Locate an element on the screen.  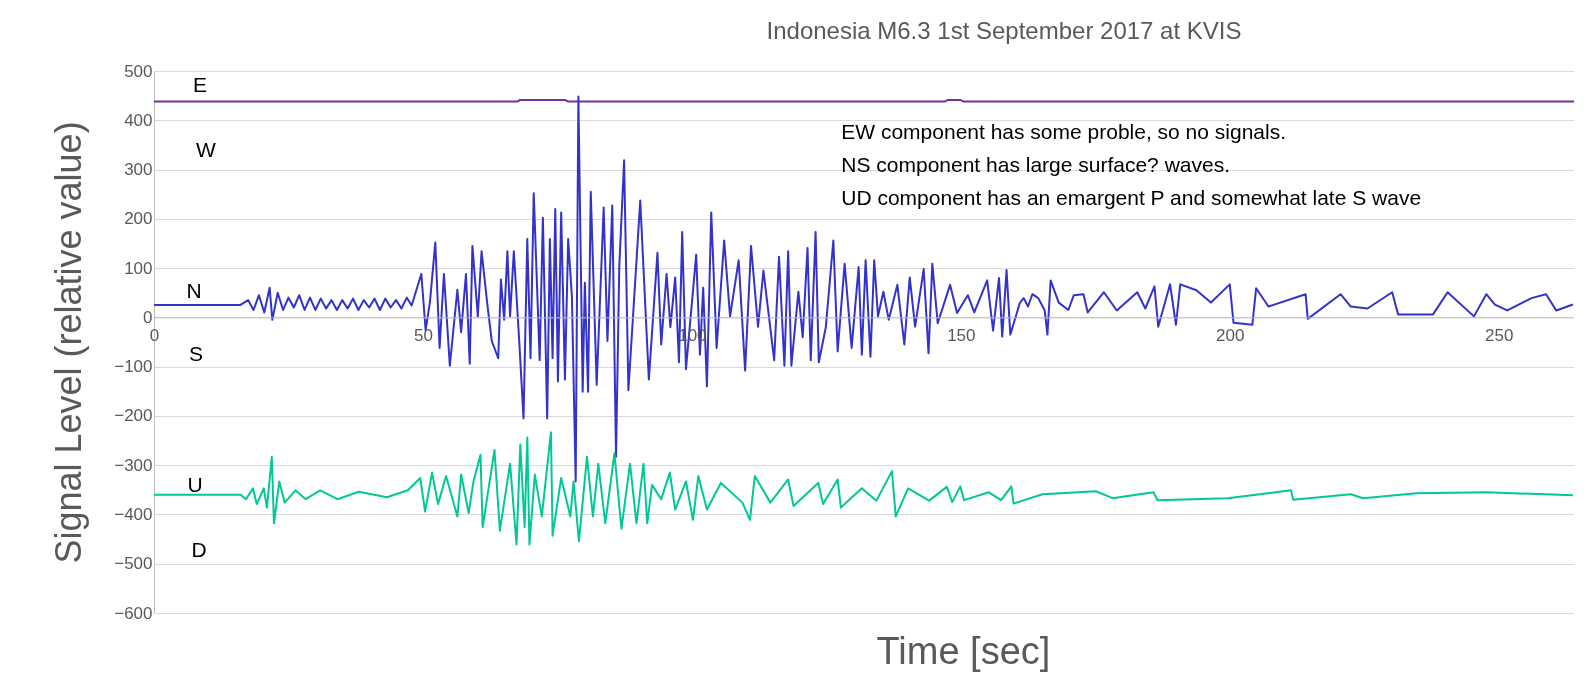
chart-title: Indonesia M6.3 1st September 2017 at KVIS is located at coordinates (1004, 30).